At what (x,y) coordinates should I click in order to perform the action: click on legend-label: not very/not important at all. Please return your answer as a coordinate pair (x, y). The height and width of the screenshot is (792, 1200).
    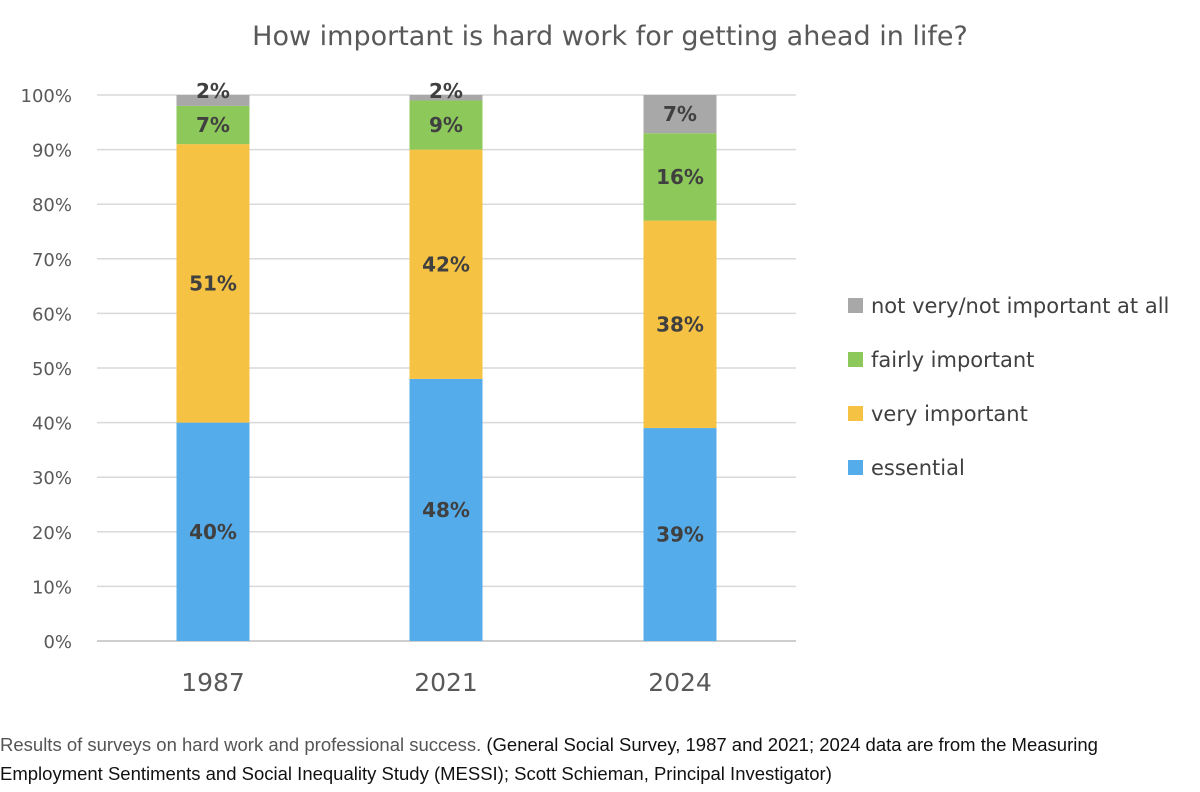
    Looking at the image, I should click on (1020, 306).